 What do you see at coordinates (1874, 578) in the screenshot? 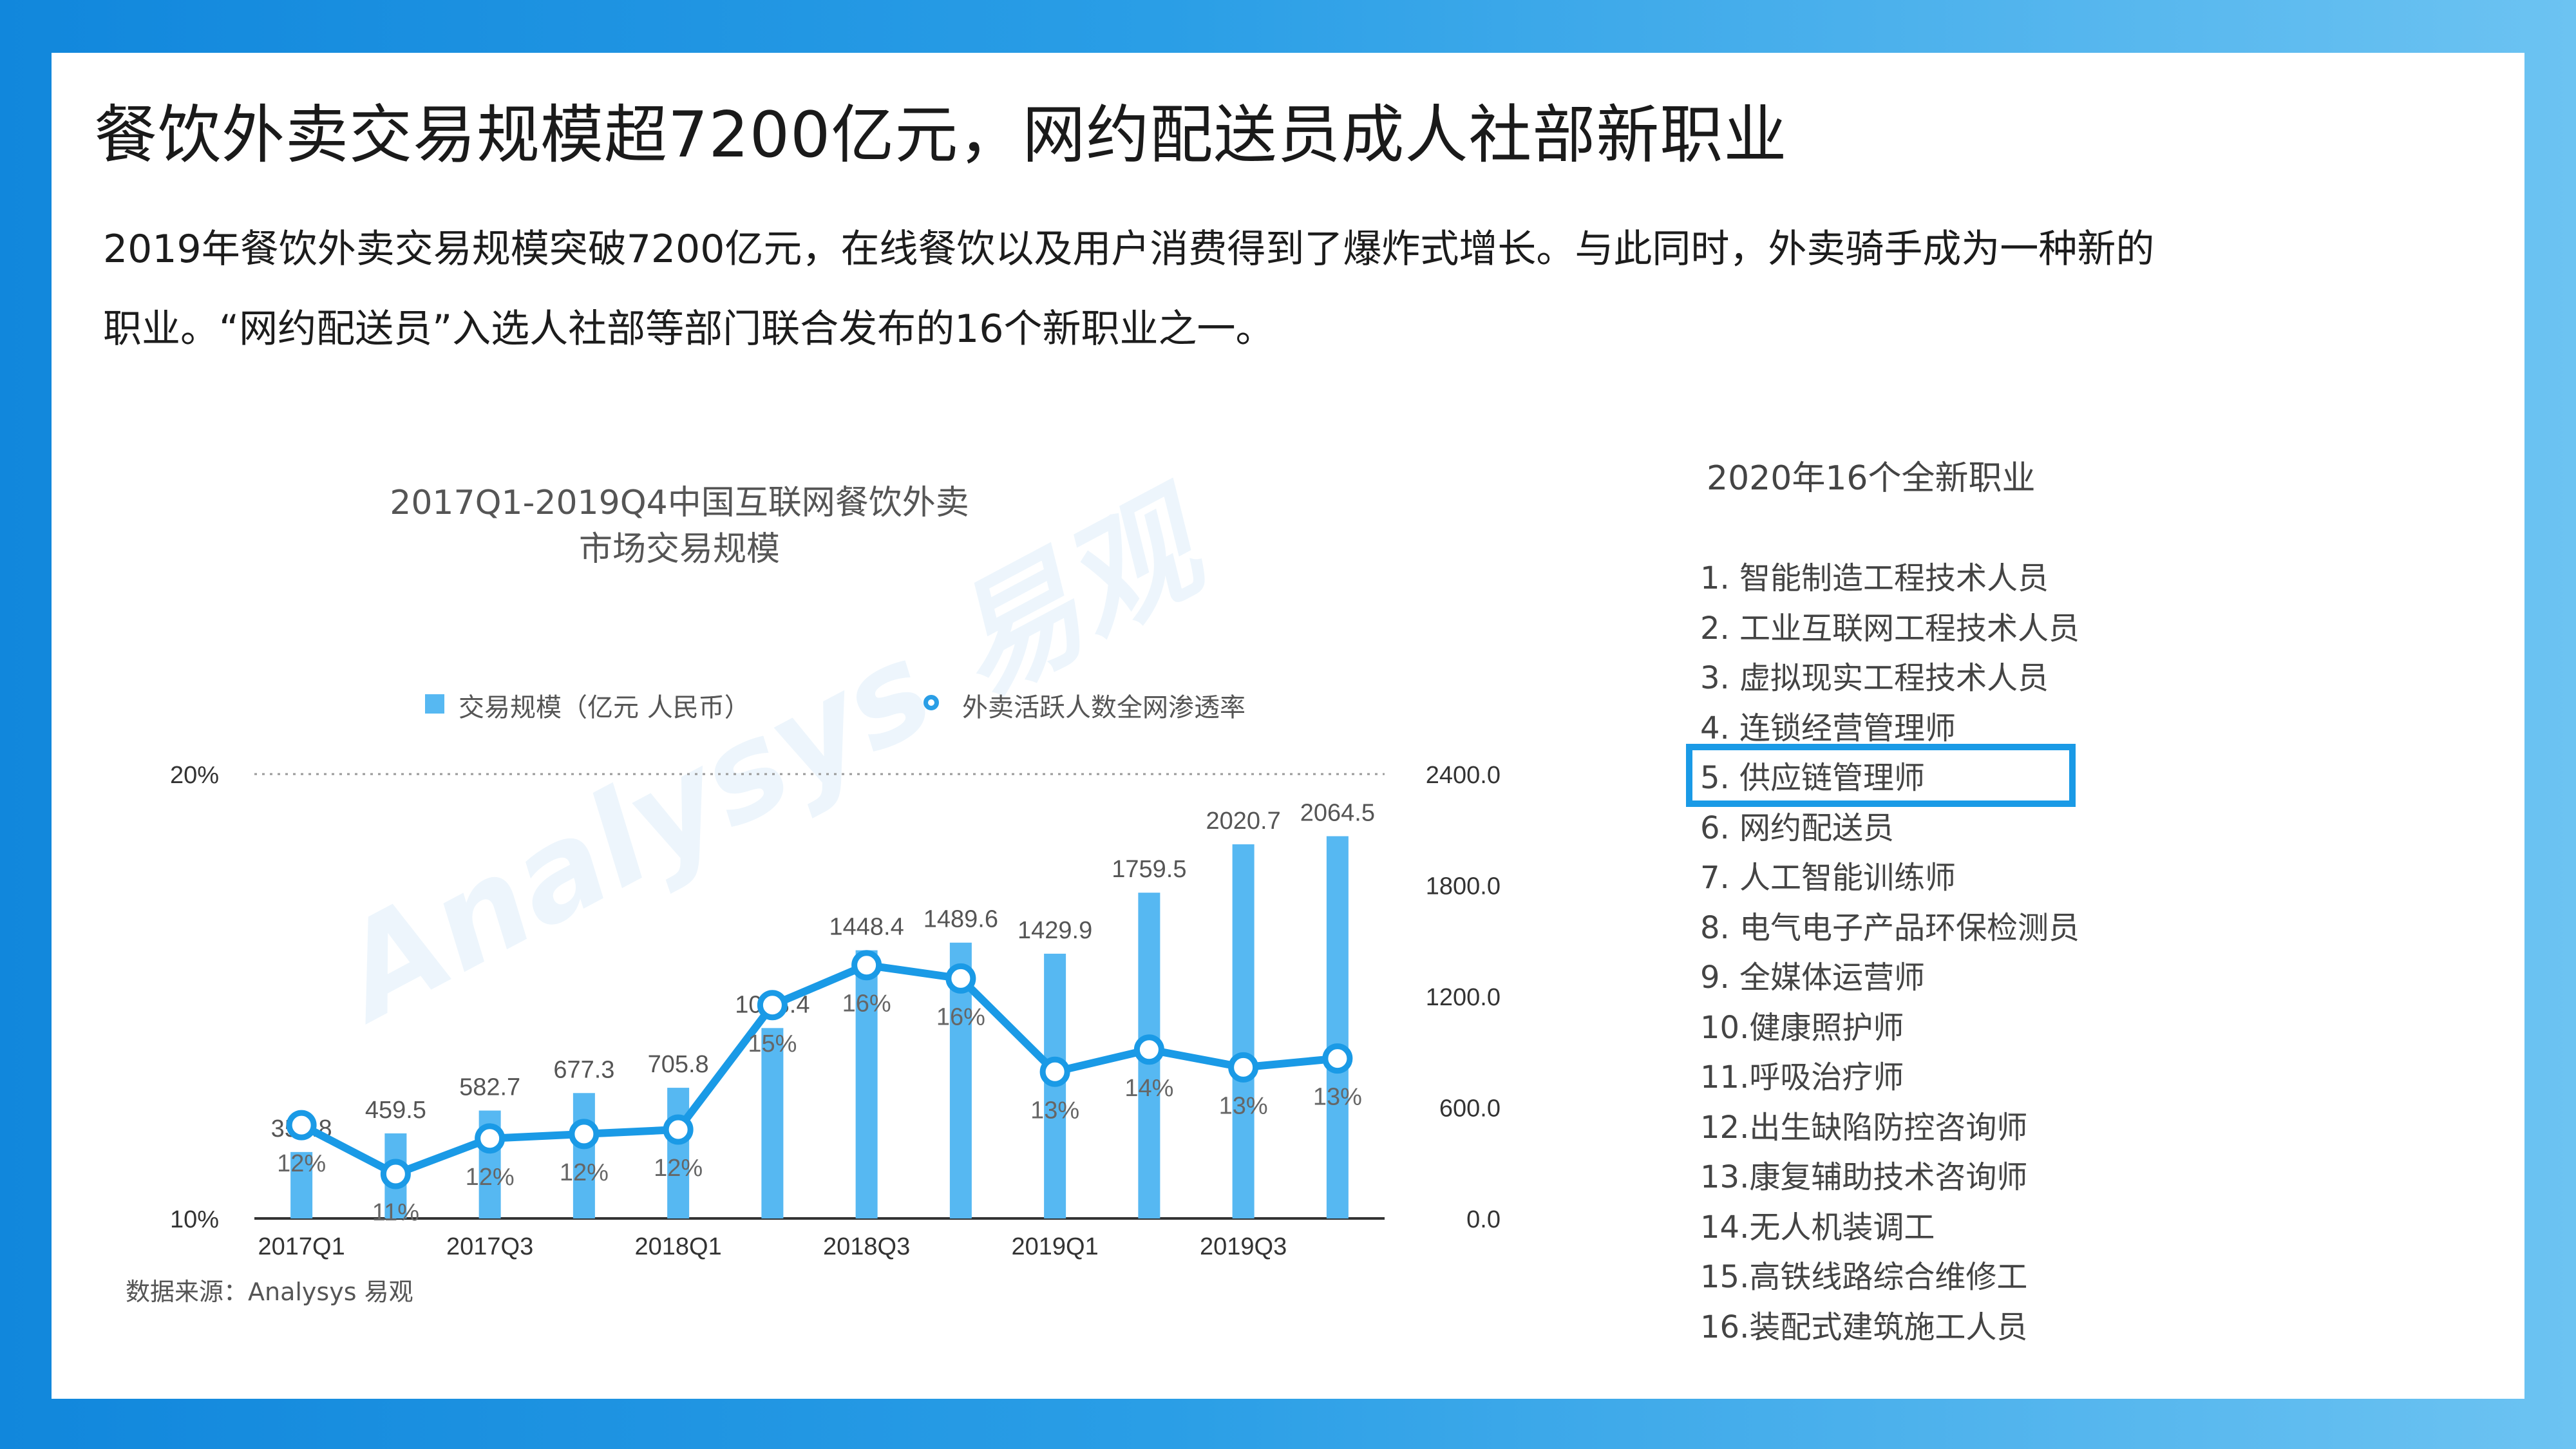
I see `job-item: 1. 智能制造工程技术人员` at bounding box center [1874, 578].